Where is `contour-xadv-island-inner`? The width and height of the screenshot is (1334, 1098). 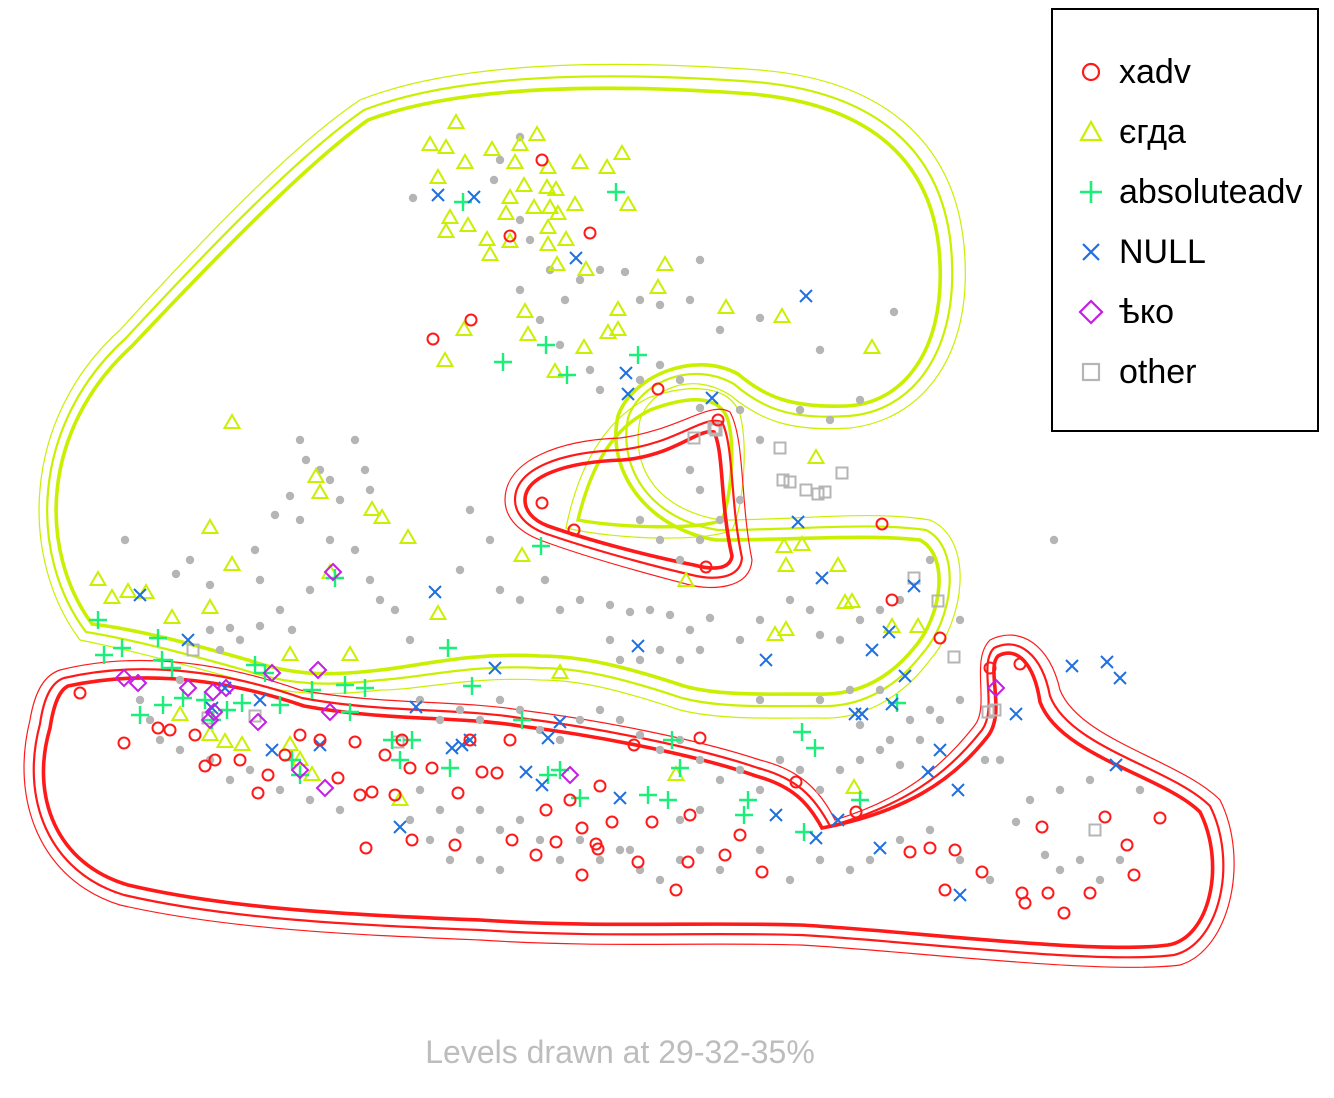 contour-xadv-island-inner is located at coordinates (628, 499).